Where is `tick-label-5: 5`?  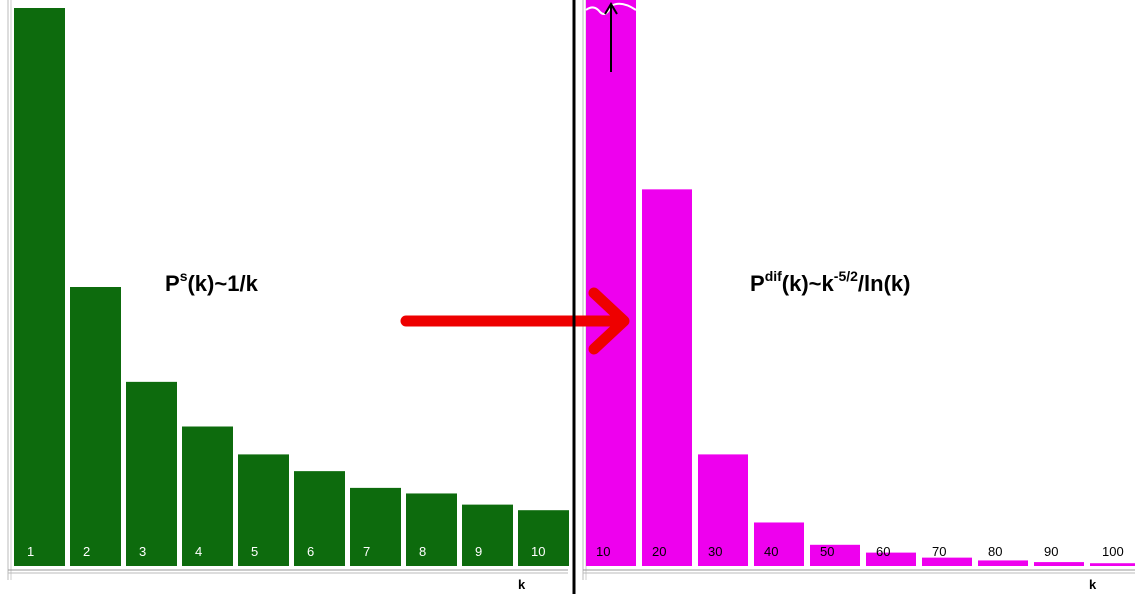
tick-label-5: 5 is located at coordinates (254, 551).